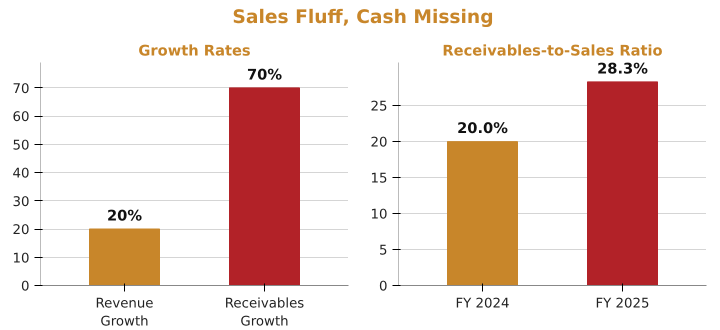 This screenshot has height=330, width=720. What do you see at coordinates (21, 174) in the screenshot?
I see `y-tick-label: 40` at bounding box center [21, 174].